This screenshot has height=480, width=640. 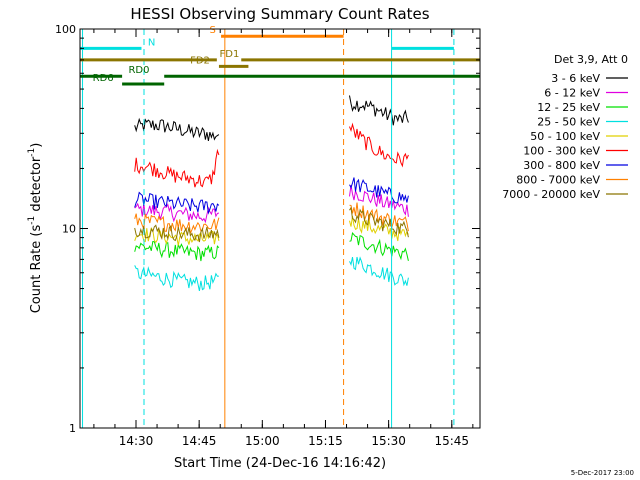 What do you see at coordinates (136, 441) in the screenshot?
I see `x-tick-label: 14:30` at bounding box center [136, 441].